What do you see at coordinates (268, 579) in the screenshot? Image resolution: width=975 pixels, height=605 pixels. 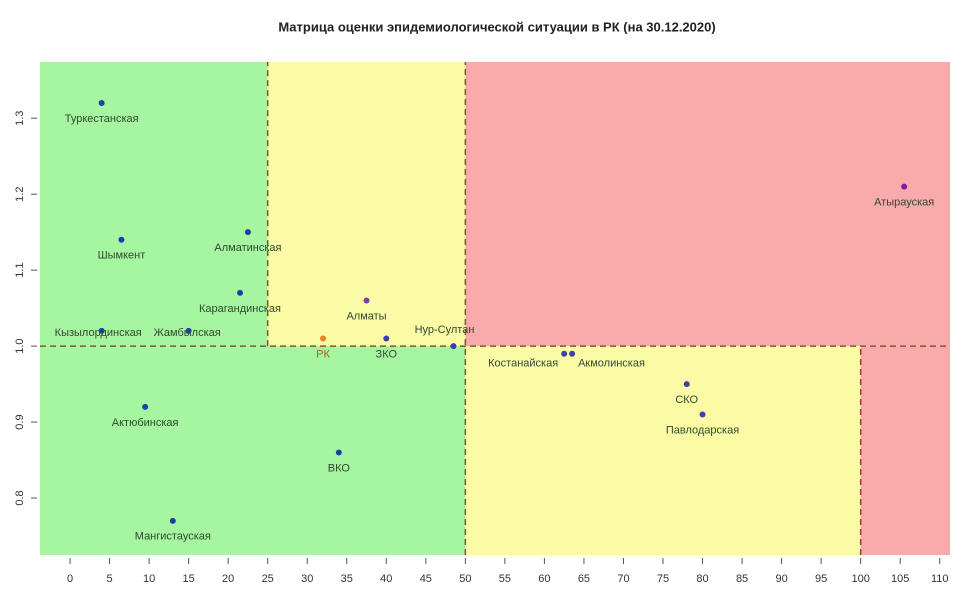 I see `x-tick-label: 25` at bounding box center [268, 579].